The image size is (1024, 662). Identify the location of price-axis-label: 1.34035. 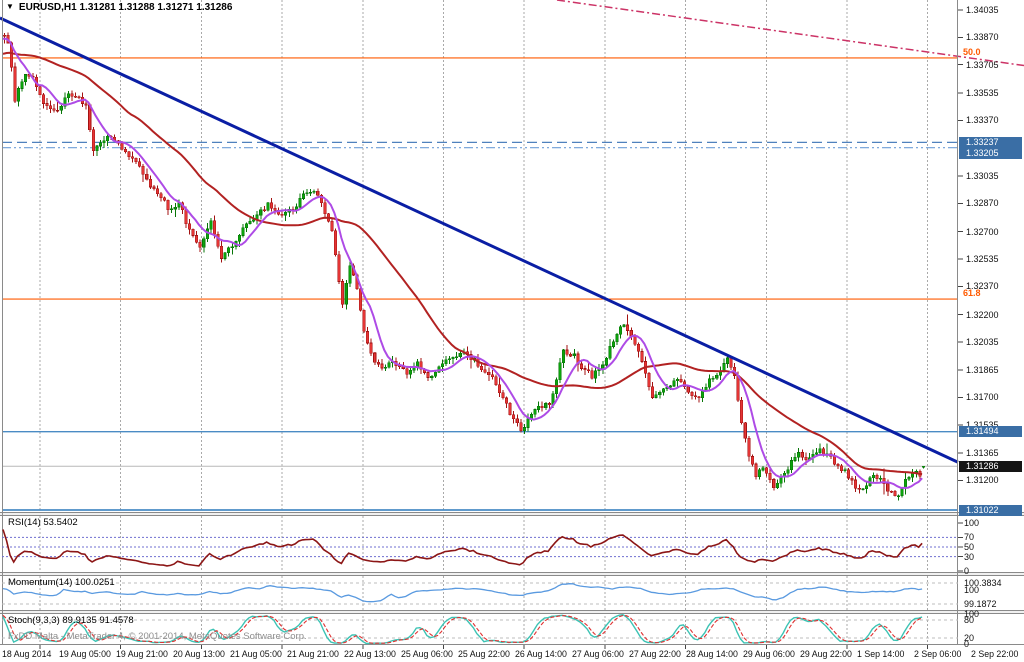
(982, 9).